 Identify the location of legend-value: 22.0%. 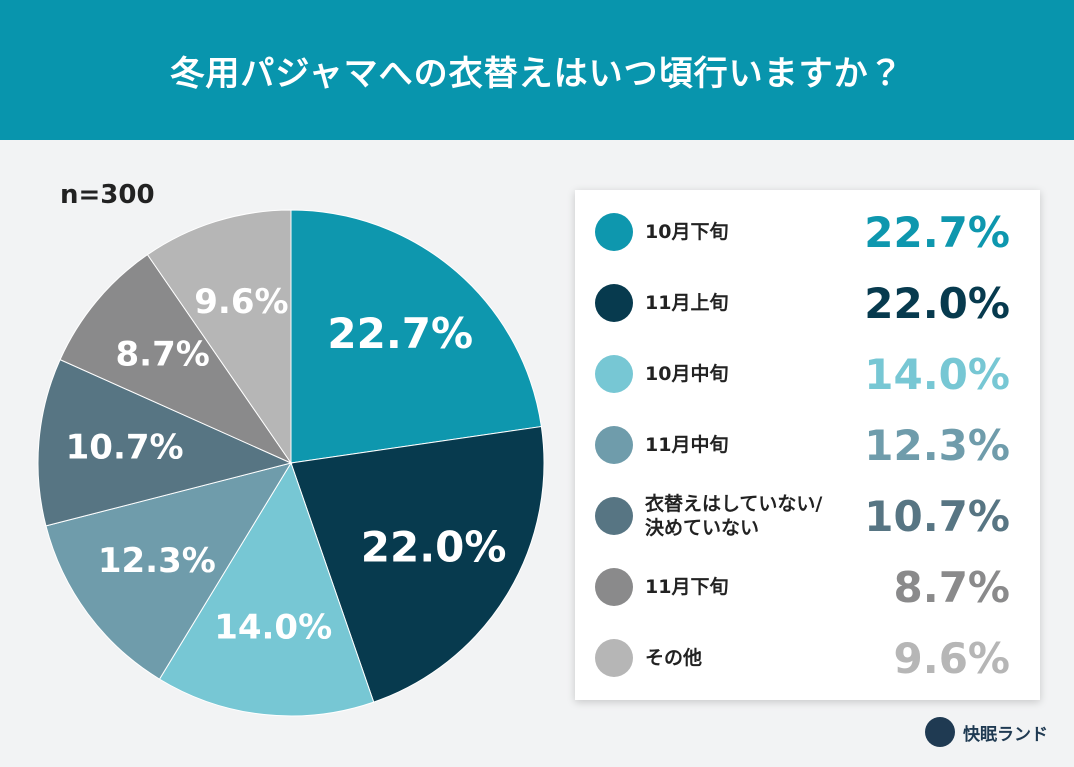
(937, 303).